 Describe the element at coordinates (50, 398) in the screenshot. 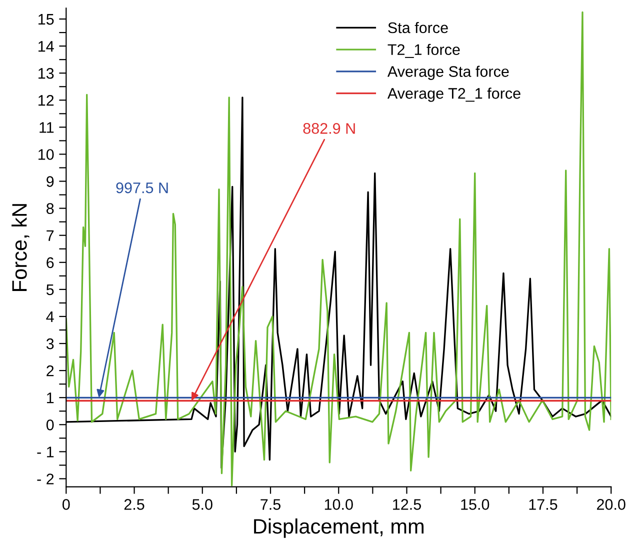

I see `y-tick-label: 1` at that location.